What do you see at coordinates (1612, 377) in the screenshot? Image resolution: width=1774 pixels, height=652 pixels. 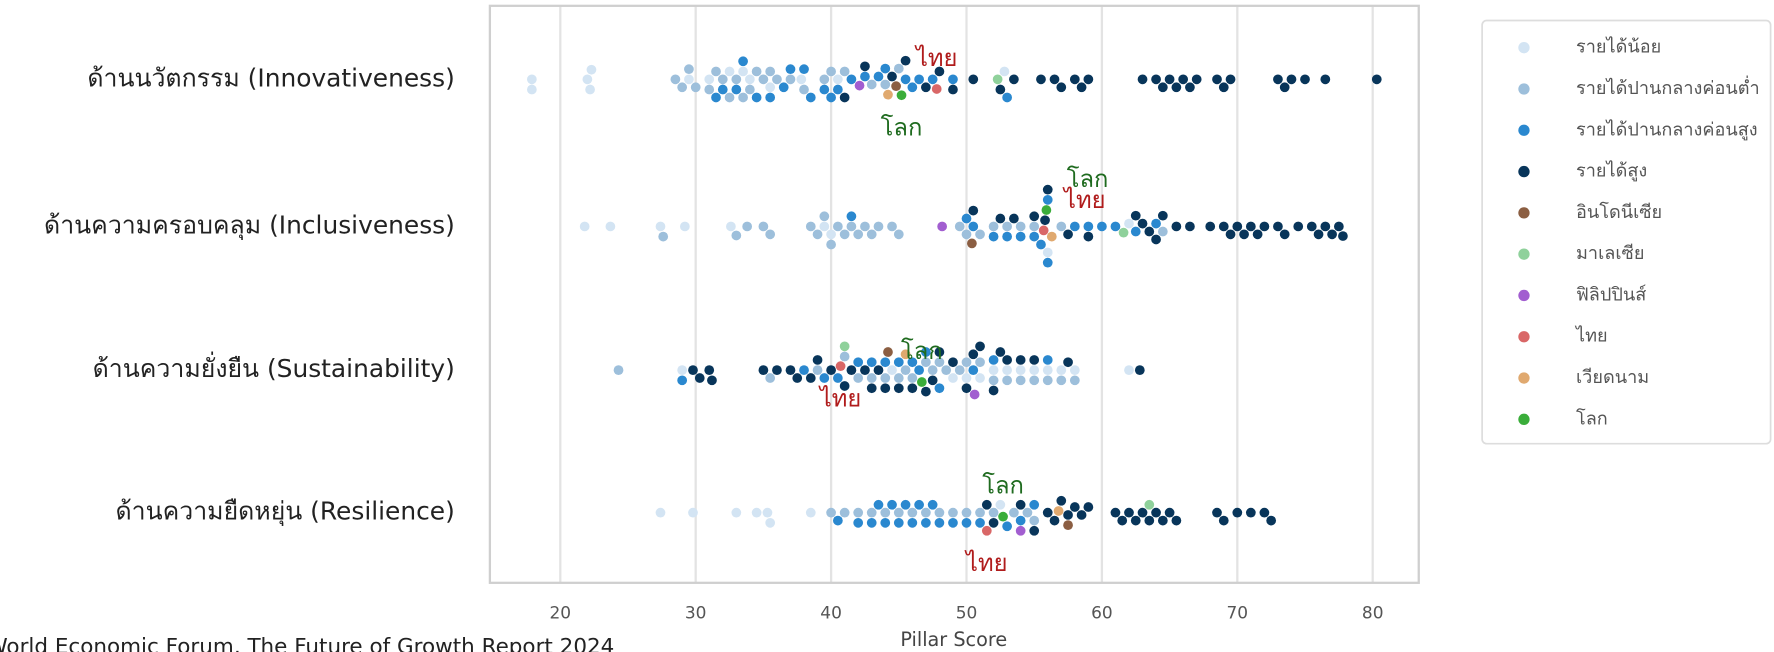 I see `legend-label: เวียดนาม` at bounding box center [1612, 377].